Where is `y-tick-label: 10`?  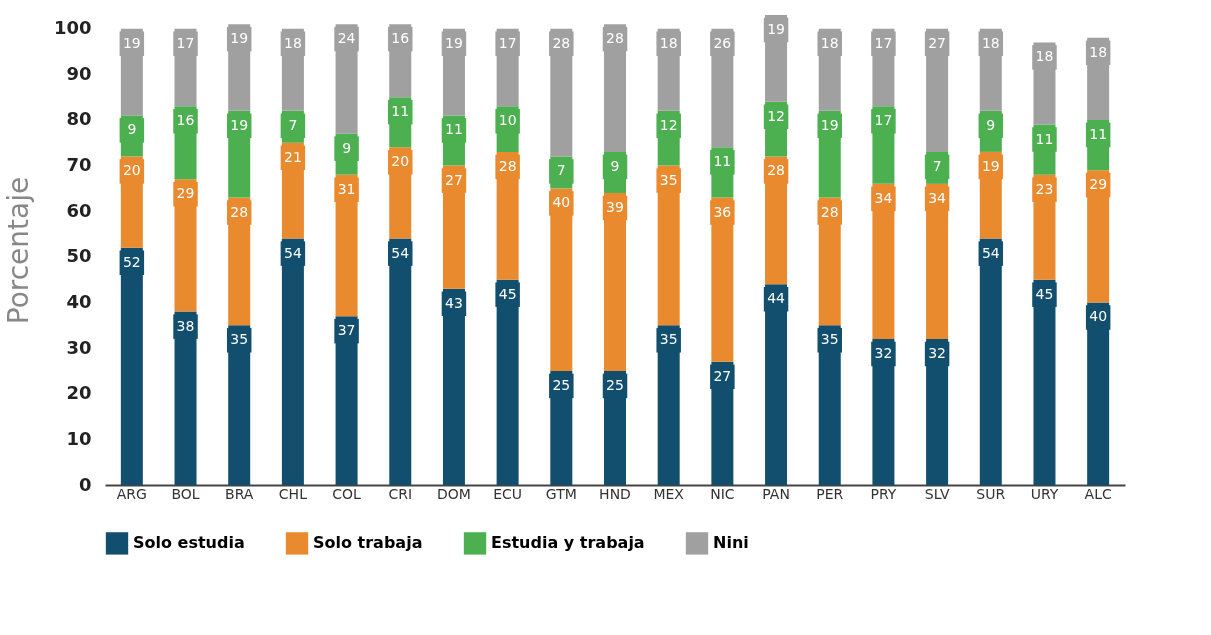
y-tick-label: 10 is located at coordinates (79, 438).